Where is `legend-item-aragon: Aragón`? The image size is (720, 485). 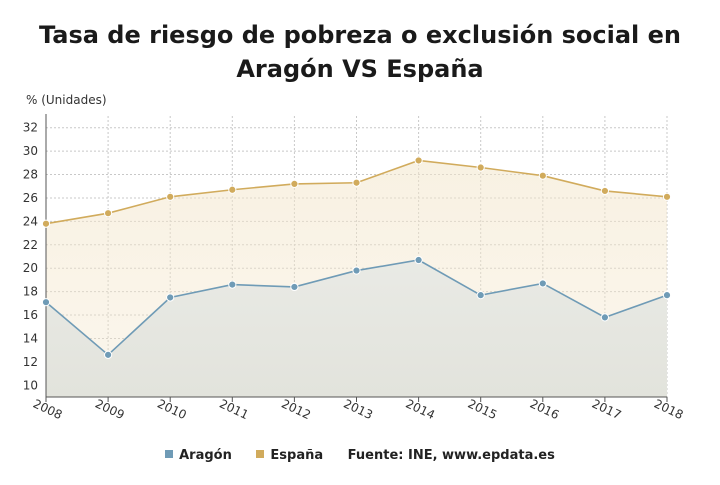 legend-item-aragon: Aragón is located at coordinates (198, 455).